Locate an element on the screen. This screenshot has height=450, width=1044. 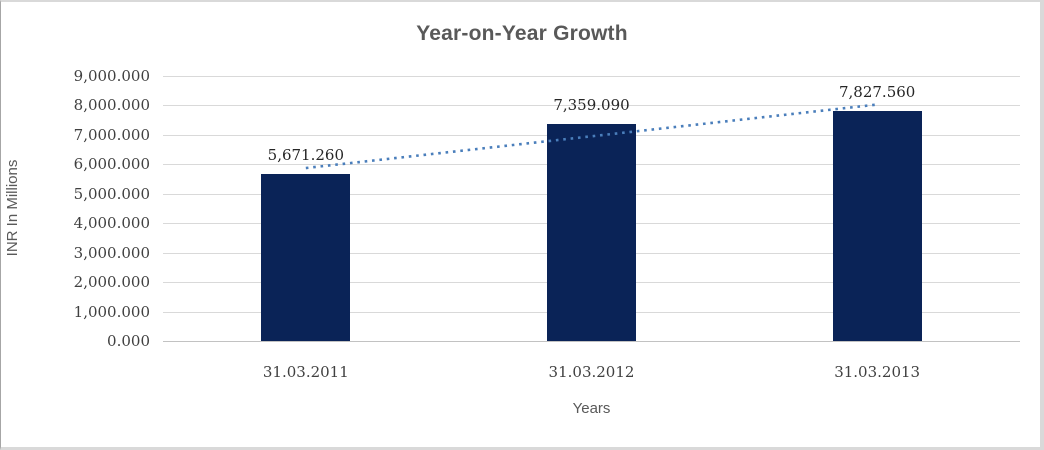
y-tick-label: 3,000.000 is located at coordinates (111, 253).